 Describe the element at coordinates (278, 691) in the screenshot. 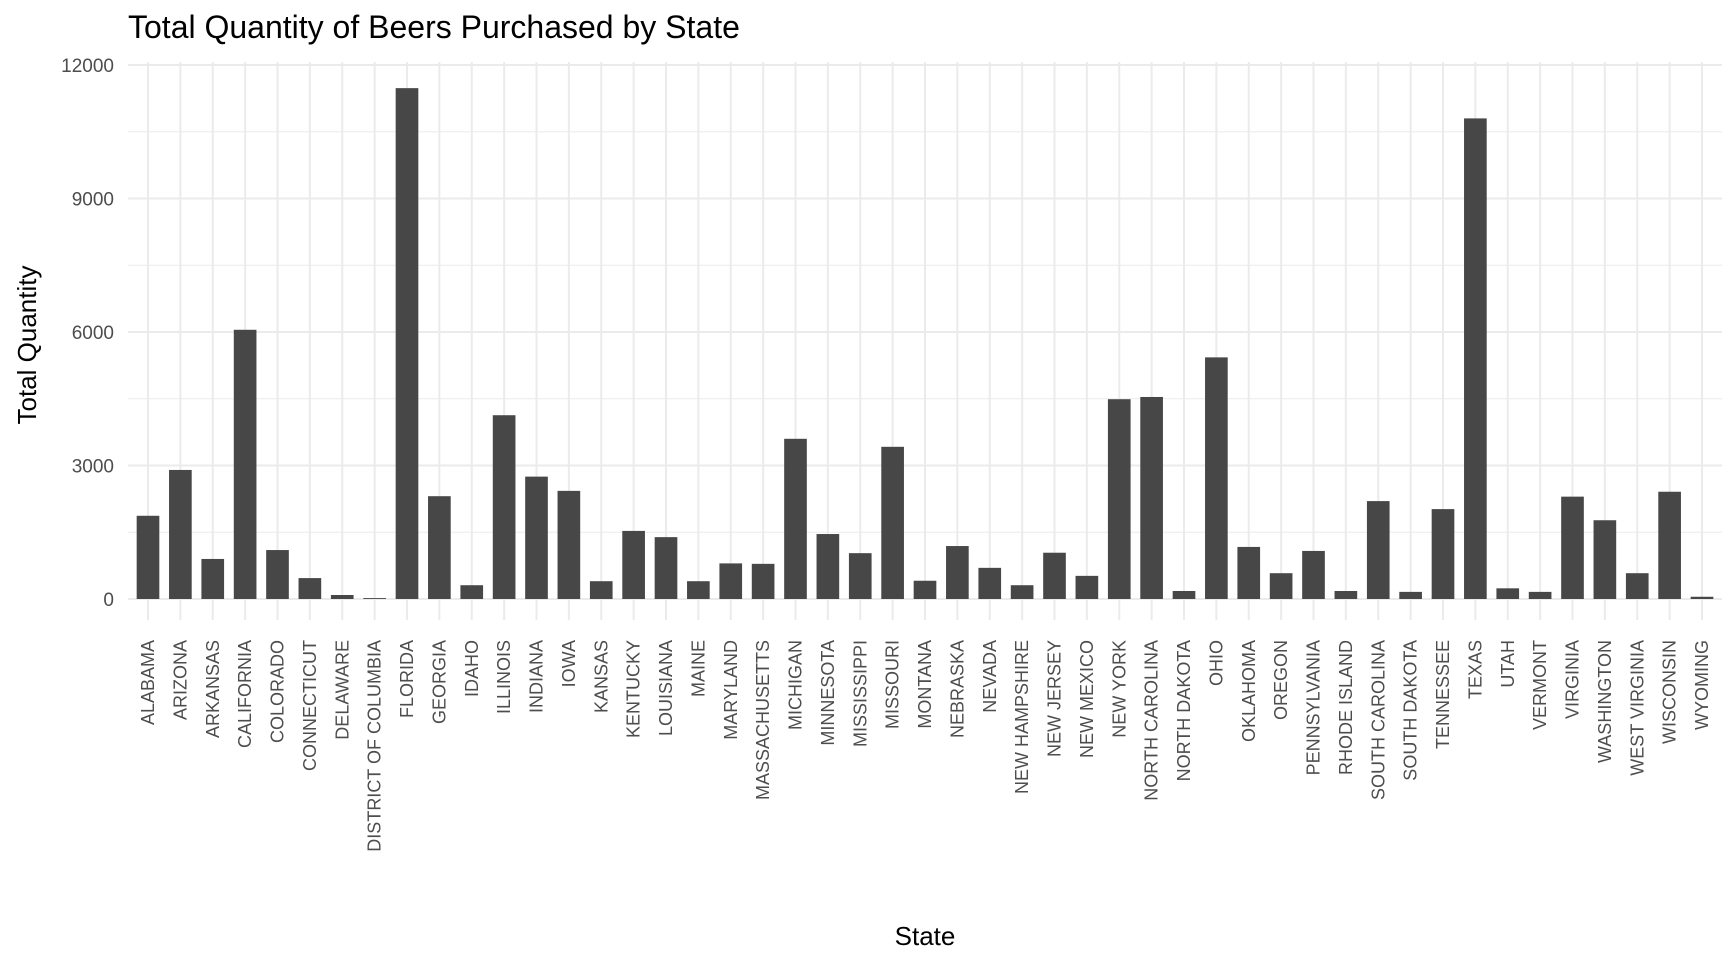

I see `x-tick-label: COLORADO` at that location.